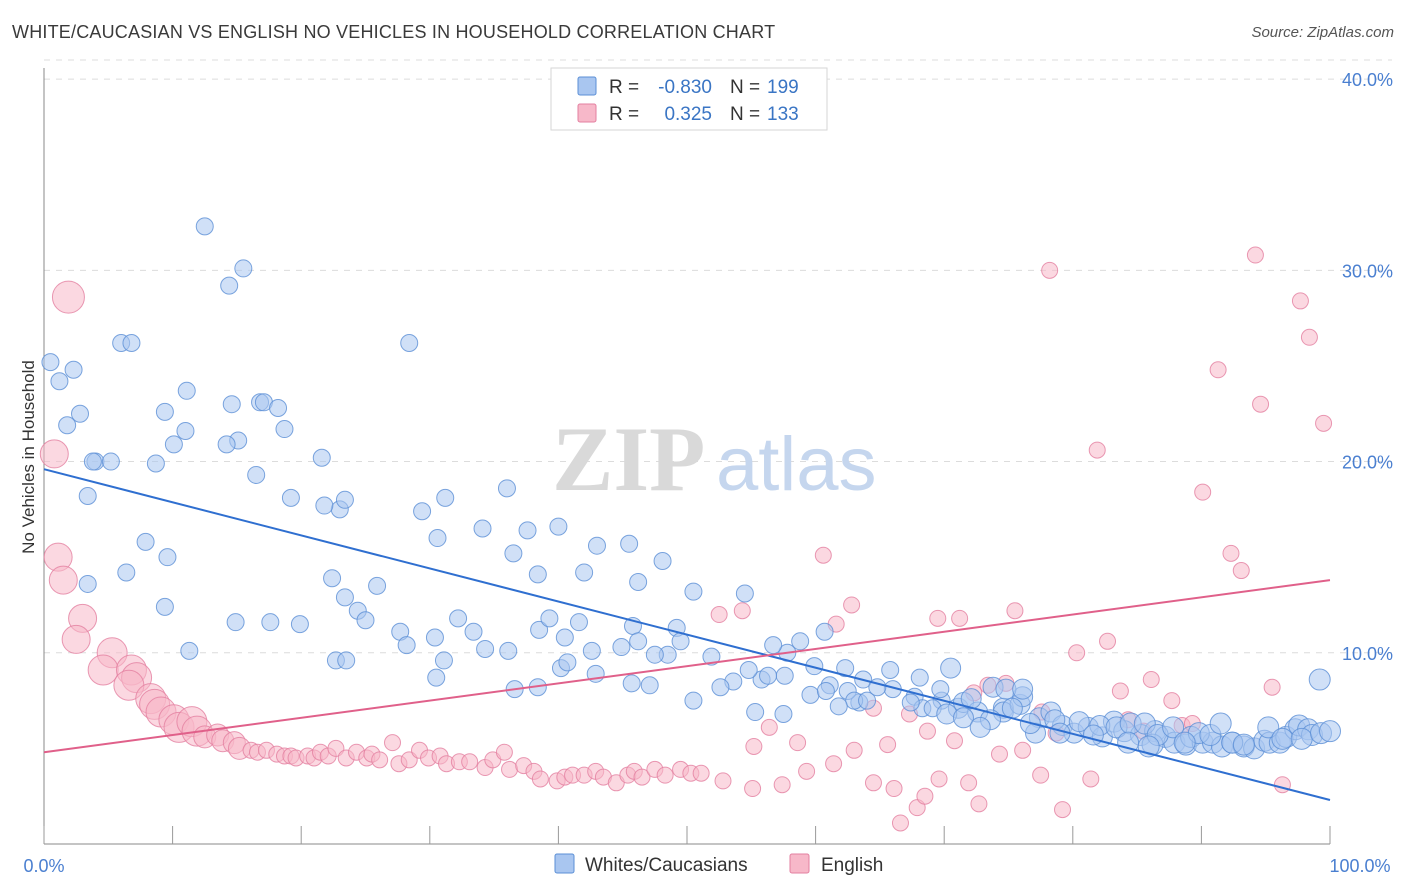  Describe the element at coordinates (688, 114) in the screenshot. I see `legend-r-value-english: 0.325` at that location.